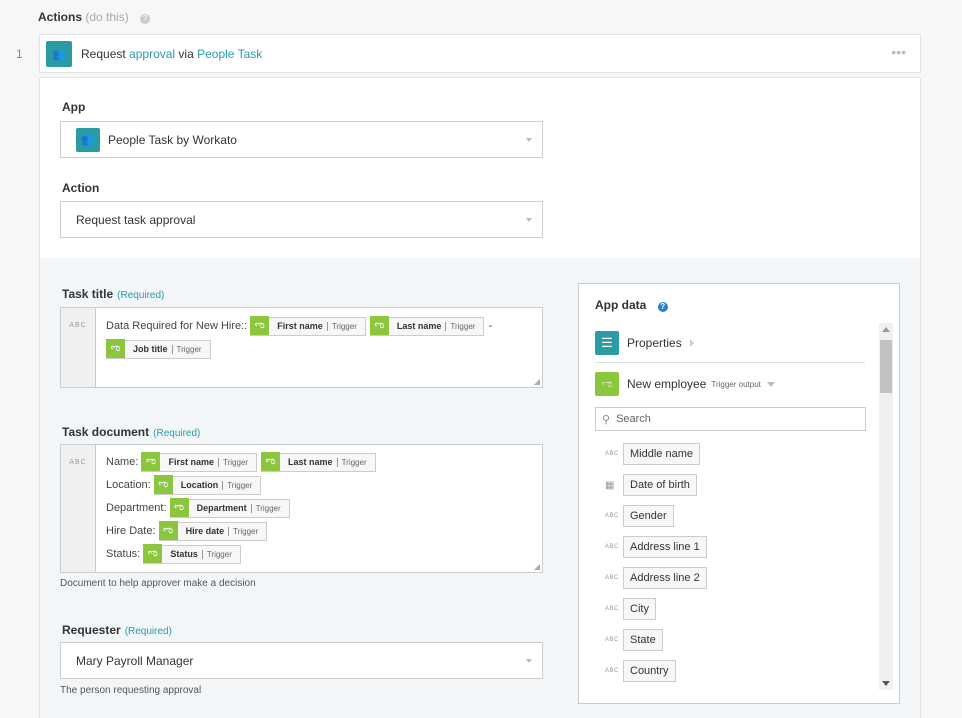 This screenshot has height=718, width=962. Describe the element at coordinates (730, 362) in the screenshot. I see `divider` at that location.